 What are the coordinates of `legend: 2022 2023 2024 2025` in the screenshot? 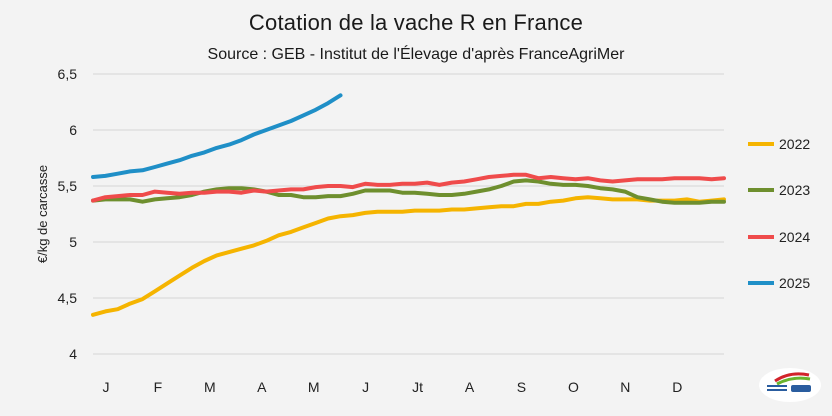 It's located at (779, 213).